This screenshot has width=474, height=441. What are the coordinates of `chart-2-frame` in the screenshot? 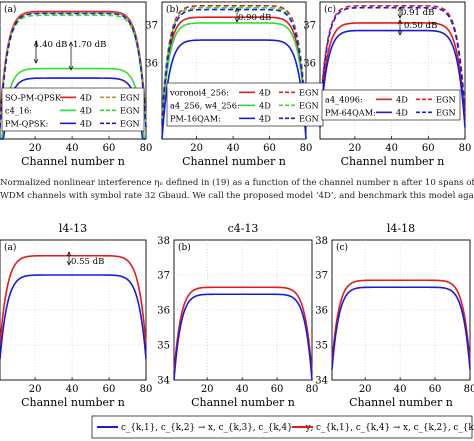 It's located at (234, 70).